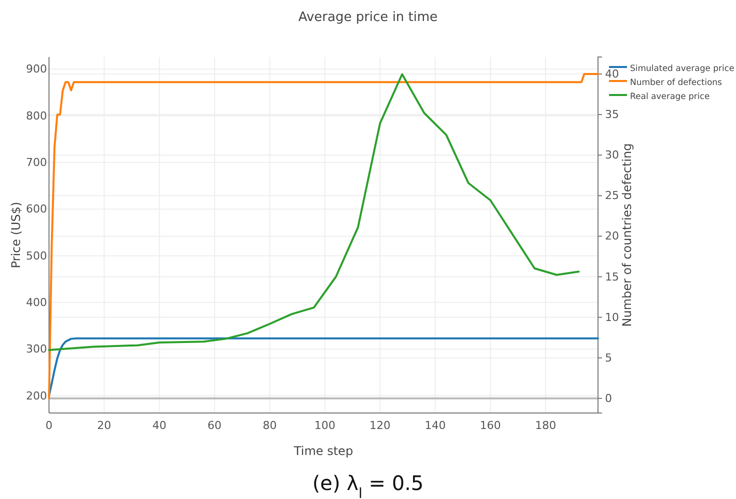 This screenshot has width=736, height=499. Describe the element at coordinates (612, 115) in the screenshot. I see `y2-tick-label: 35` at that location.